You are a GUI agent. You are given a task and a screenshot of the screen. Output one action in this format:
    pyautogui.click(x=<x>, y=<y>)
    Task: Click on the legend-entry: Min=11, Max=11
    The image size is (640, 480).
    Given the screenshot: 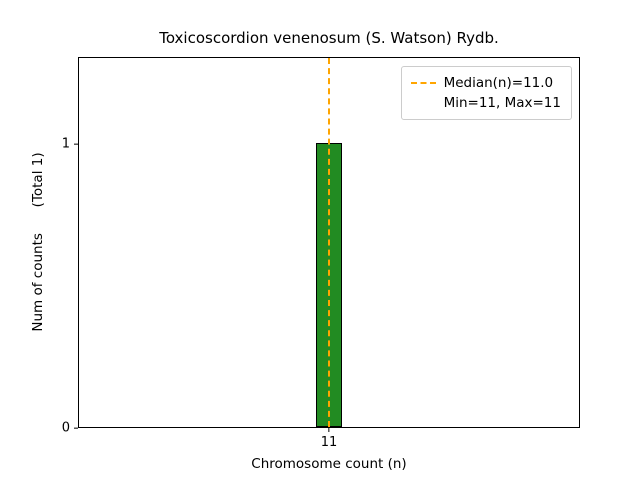 What is the action you would take?
    pyautogui.click(x=486, y=103)
    